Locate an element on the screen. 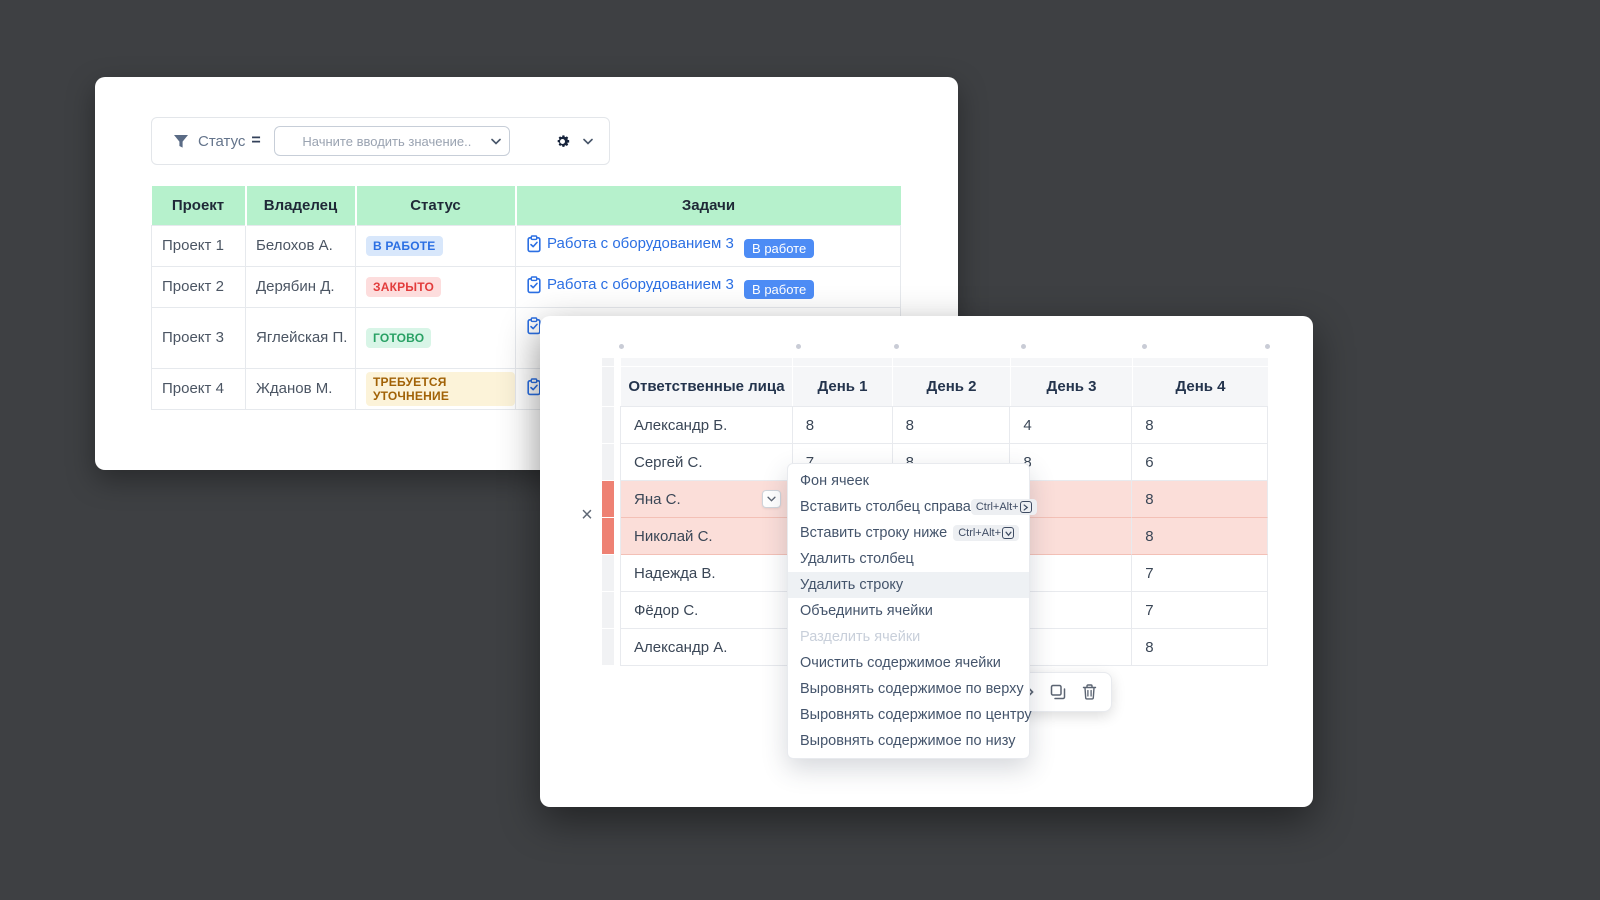 This screenshot has width=1600, height=900. col-header-owner: Владелец is located at coordinates (300, 205).